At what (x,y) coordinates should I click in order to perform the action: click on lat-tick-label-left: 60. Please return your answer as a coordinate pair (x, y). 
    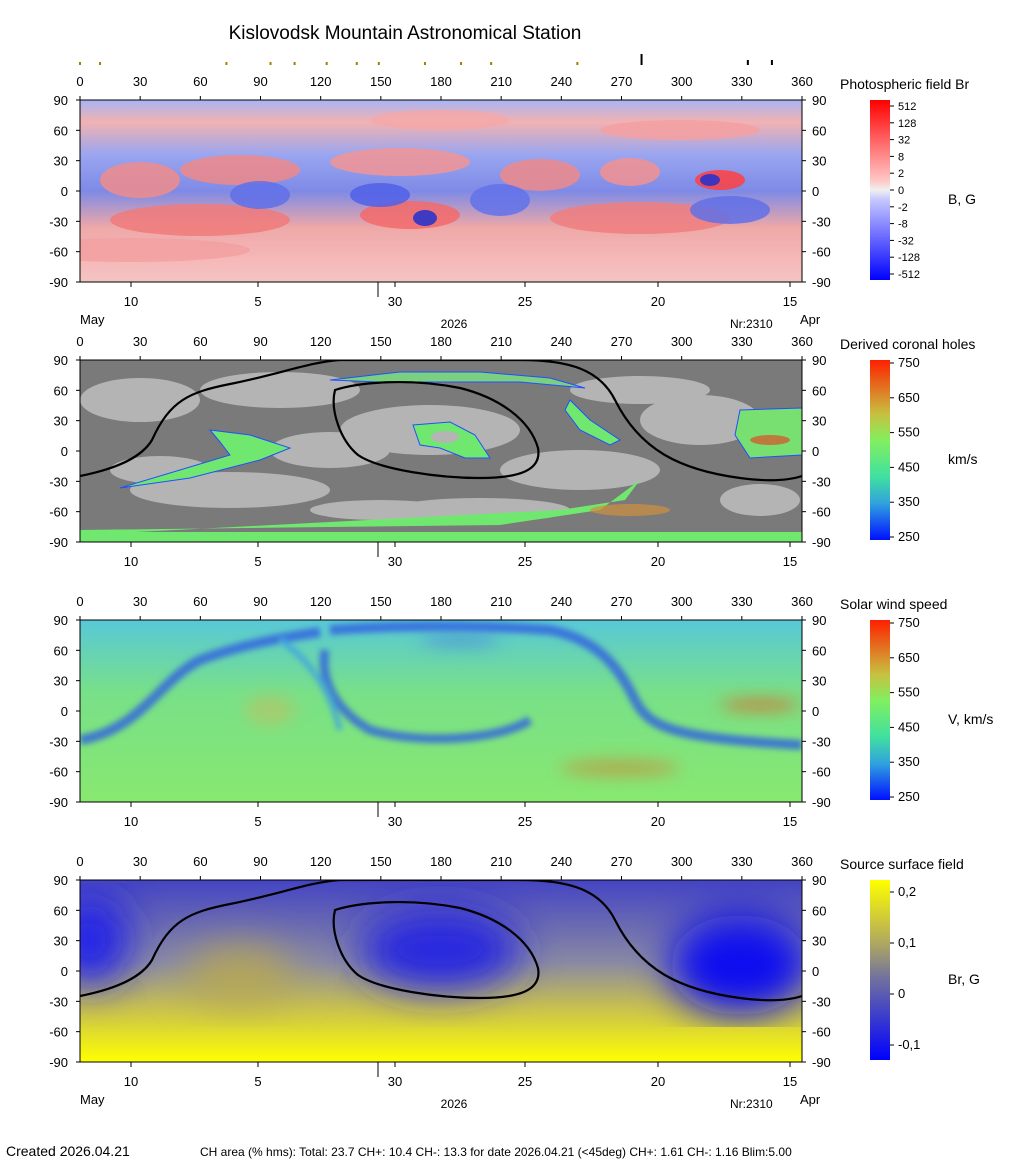
    Looking at the image, I should click on (61, 130).